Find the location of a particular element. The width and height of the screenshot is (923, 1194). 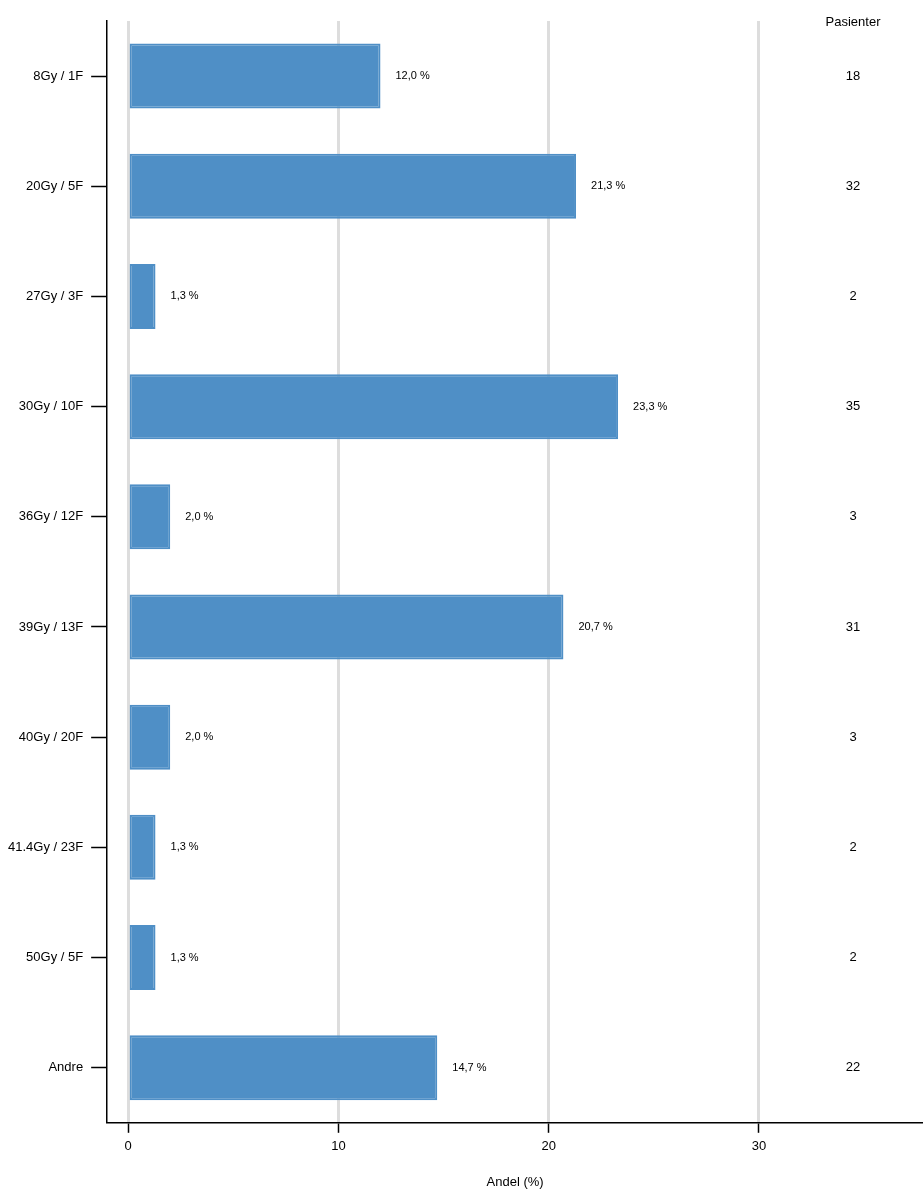

x-axis-title: Andel (%) is located at coordinates (515, 1181).